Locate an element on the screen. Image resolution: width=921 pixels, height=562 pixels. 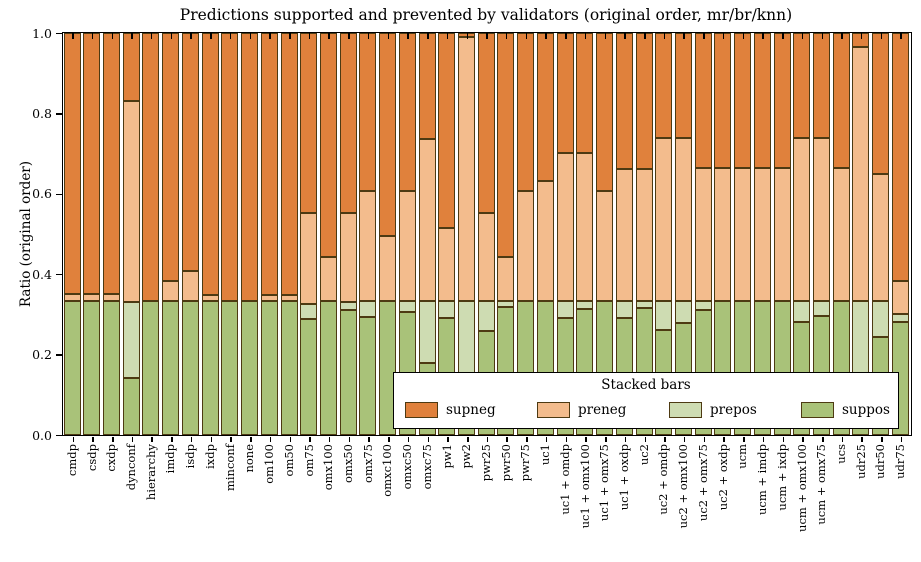
legend-item-supneg: supneg is located at coordinates (450, 410).